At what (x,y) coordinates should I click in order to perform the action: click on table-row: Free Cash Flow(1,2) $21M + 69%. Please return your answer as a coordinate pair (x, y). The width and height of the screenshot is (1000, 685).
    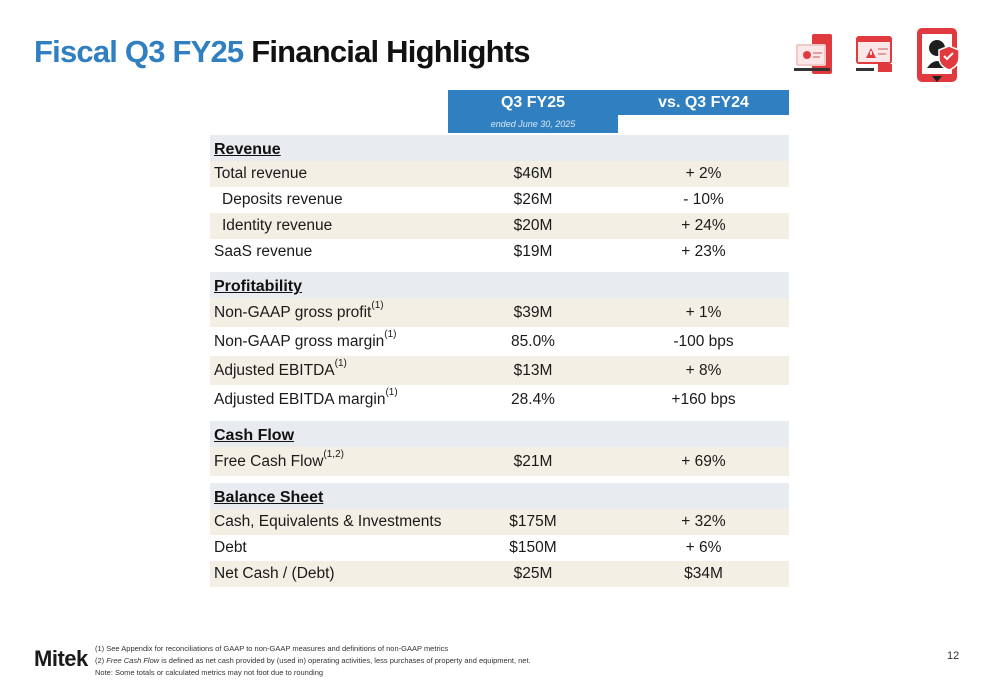
    Looking at the image, I should click on (499, 461).